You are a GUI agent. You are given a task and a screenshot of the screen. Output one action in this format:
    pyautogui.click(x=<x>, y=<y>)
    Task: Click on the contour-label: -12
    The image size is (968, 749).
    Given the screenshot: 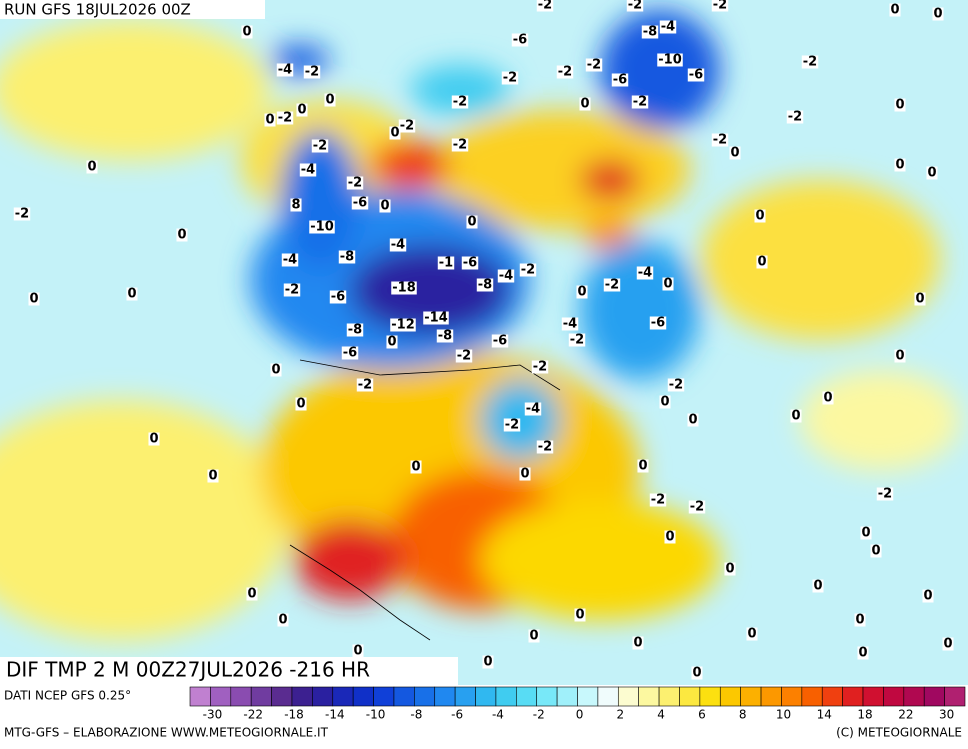 What is the action you would take?
    pyautogui.click(x=403, y=325)
    